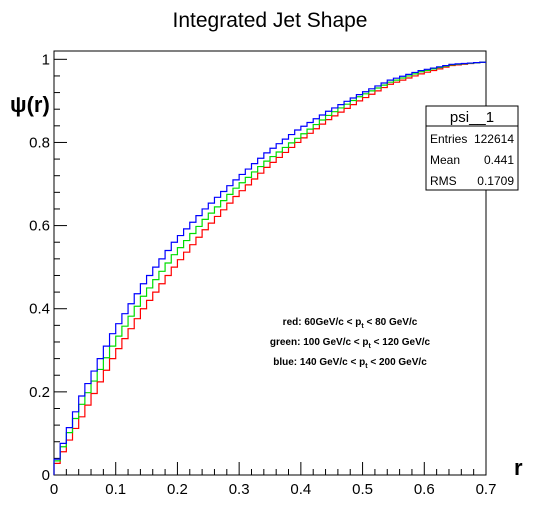 The height and width of the screenshot is (527, 540). I want to click on stats-label: Mean, so click(445, 160).